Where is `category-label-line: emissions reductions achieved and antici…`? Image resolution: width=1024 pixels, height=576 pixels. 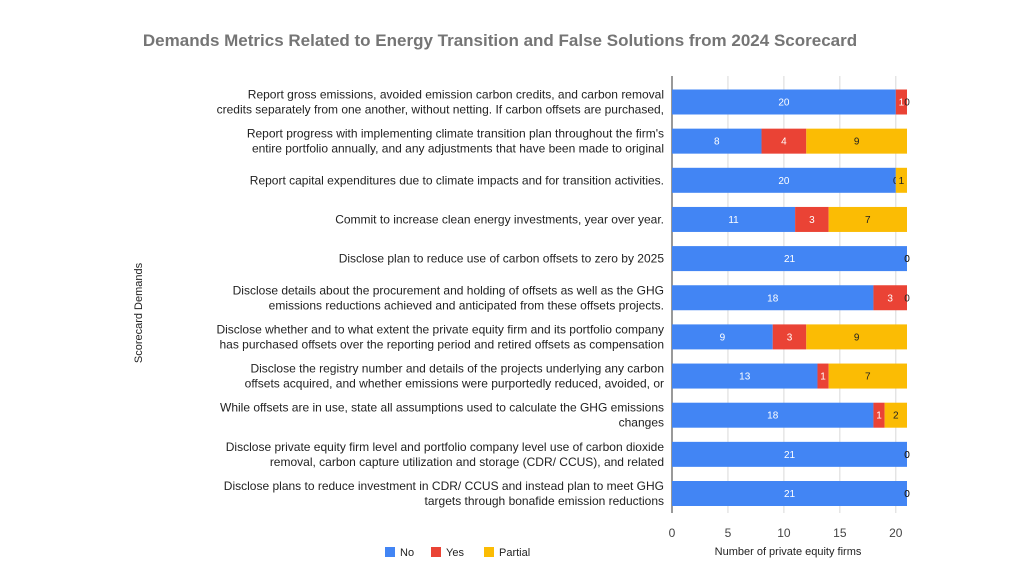 category-label-line: emissions reductions achieved and antici… is located at coordinates (466, 305).